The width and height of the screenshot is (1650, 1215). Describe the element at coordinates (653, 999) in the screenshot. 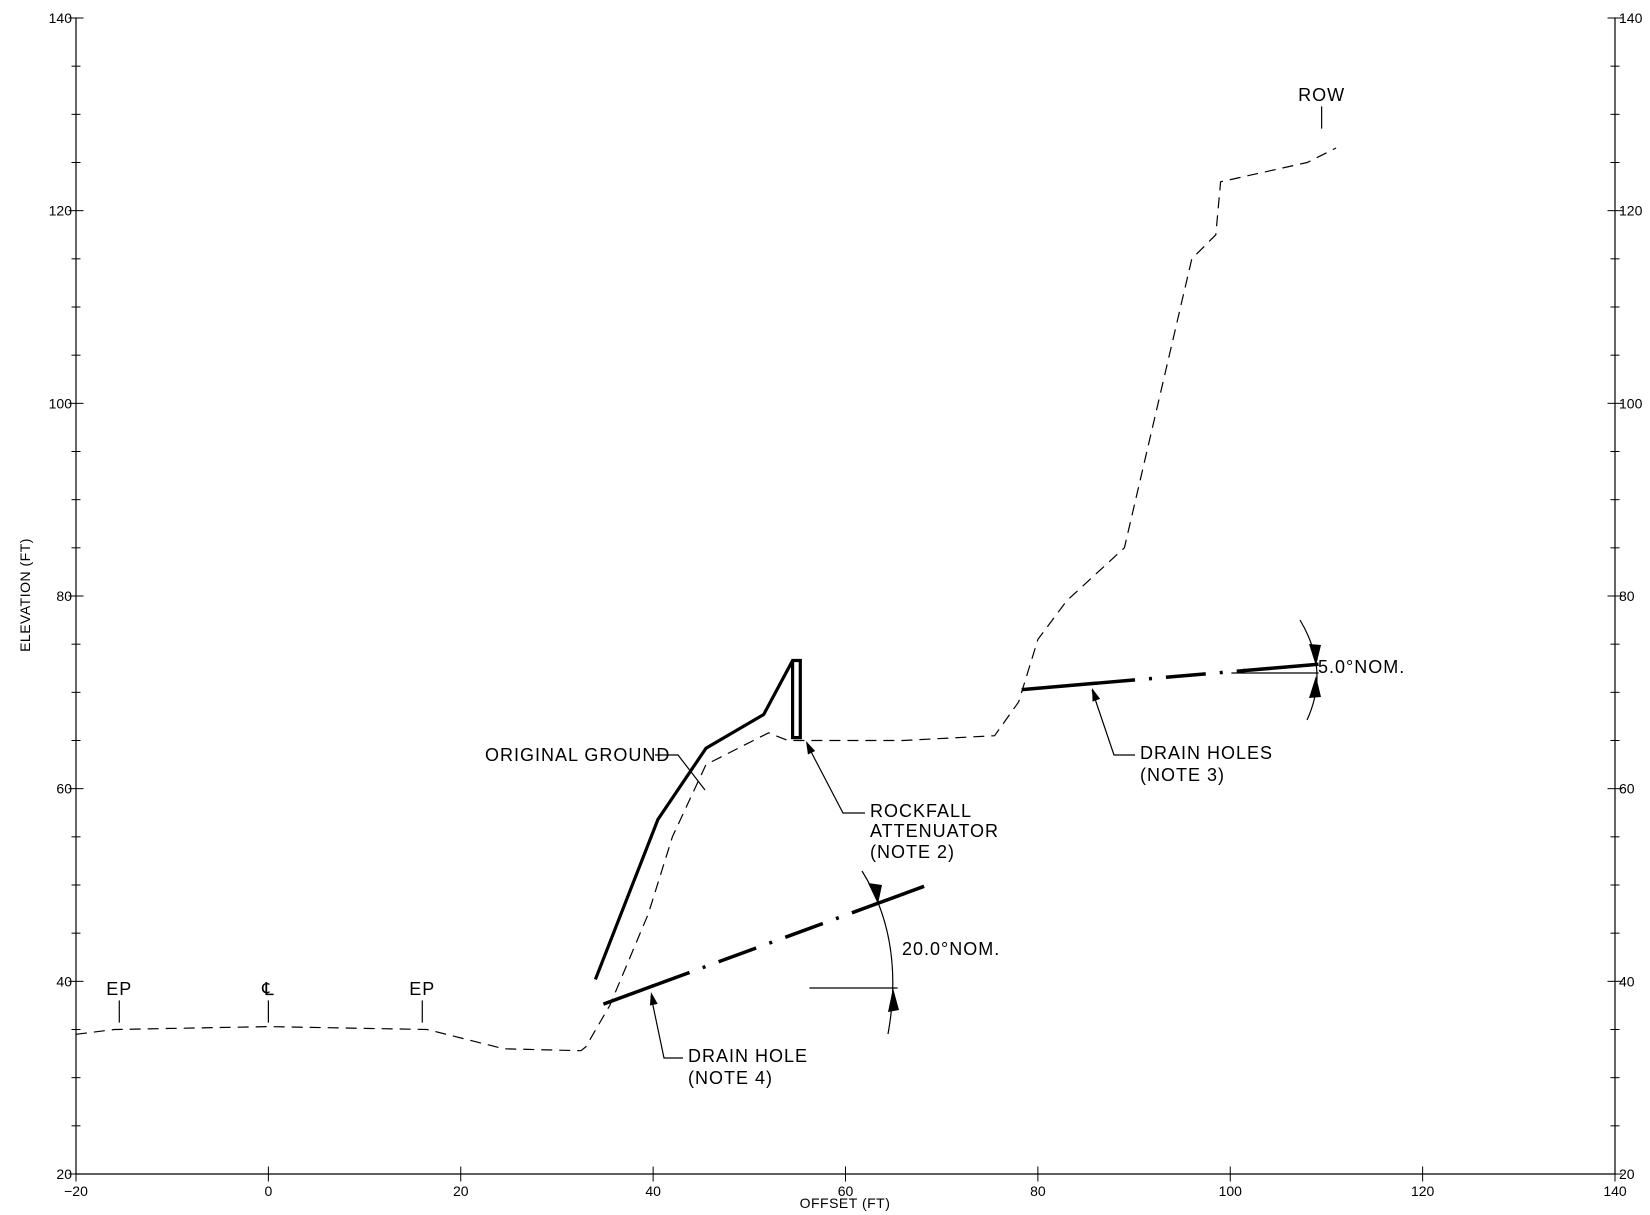

I see `drain-hole-arrow` at that location.